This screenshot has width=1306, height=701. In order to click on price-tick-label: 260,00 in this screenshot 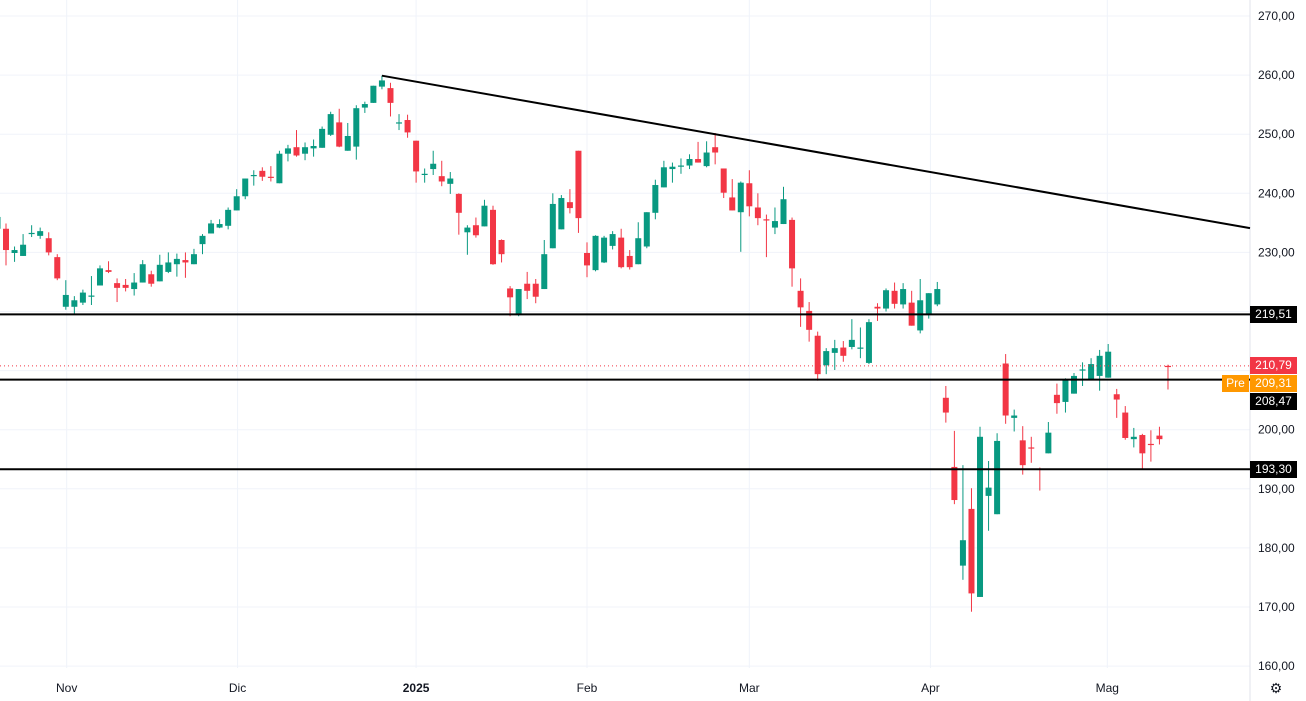, I will do `click(1276, 75)`.